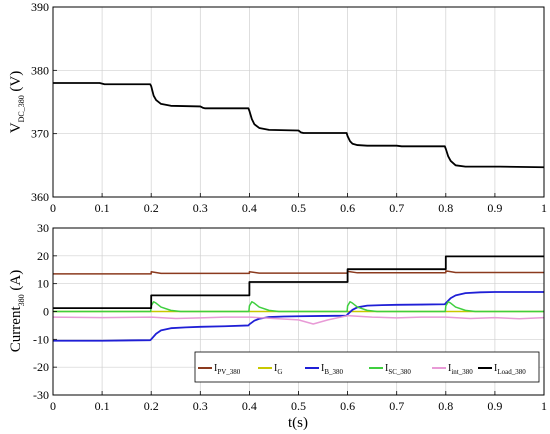 Image resolution: width=550 pixels, height=434 pixels. Describe the element at coordinates (367, 367) in the screenshot. I see `current-legend: IPV_380 IG IB_380 ISC_380 Iint_380 ILoad_380` at that location.